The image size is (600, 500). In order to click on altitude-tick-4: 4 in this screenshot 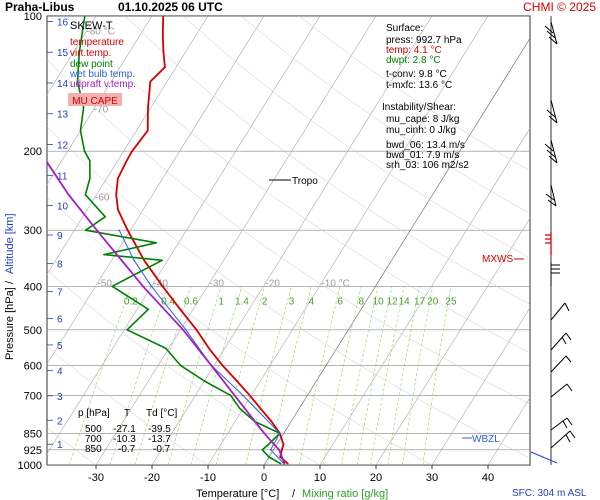, I will do `click(60, 372)`.